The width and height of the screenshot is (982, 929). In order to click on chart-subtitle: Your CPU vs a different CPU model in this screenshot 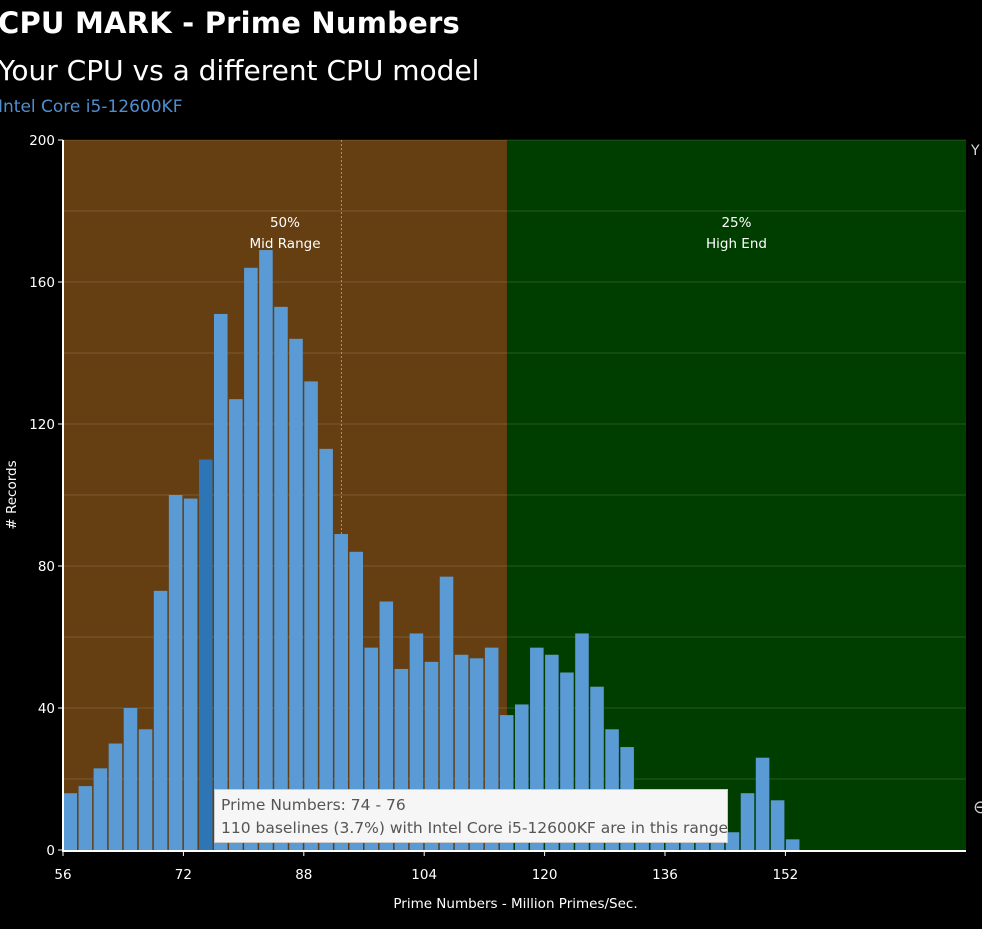, I will do `click(240, 70)`.